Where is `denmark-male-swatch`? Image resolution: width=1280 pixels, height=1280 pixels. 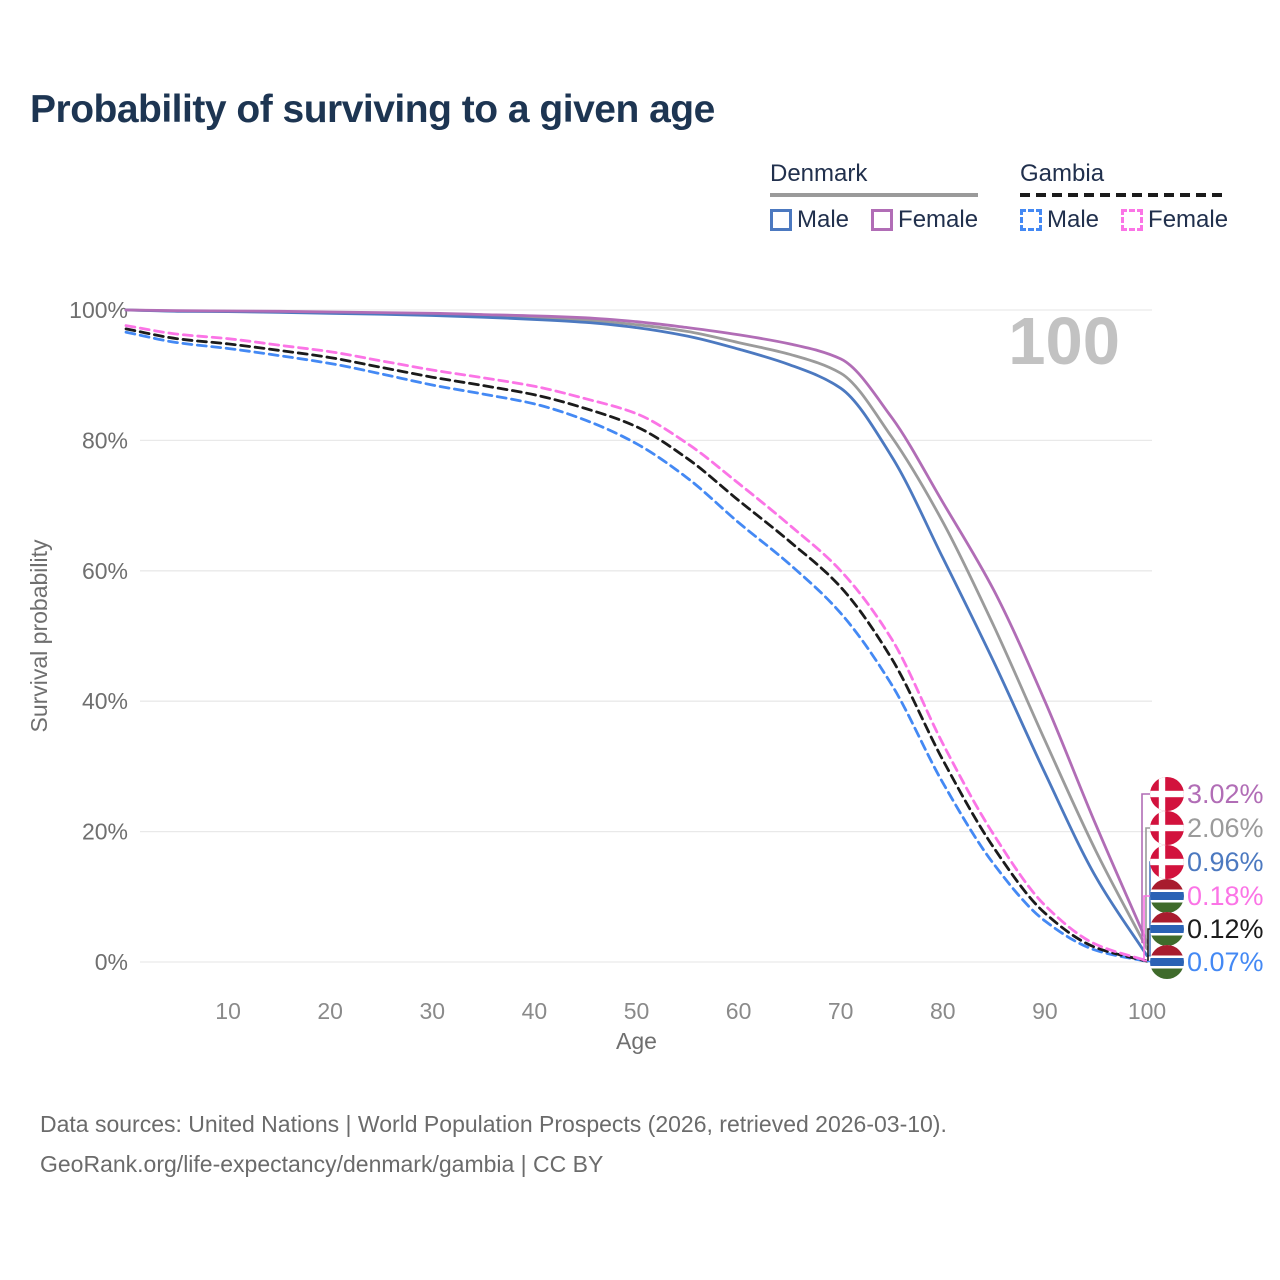
denmark-male-swatch is located at coordinates (781, 220).